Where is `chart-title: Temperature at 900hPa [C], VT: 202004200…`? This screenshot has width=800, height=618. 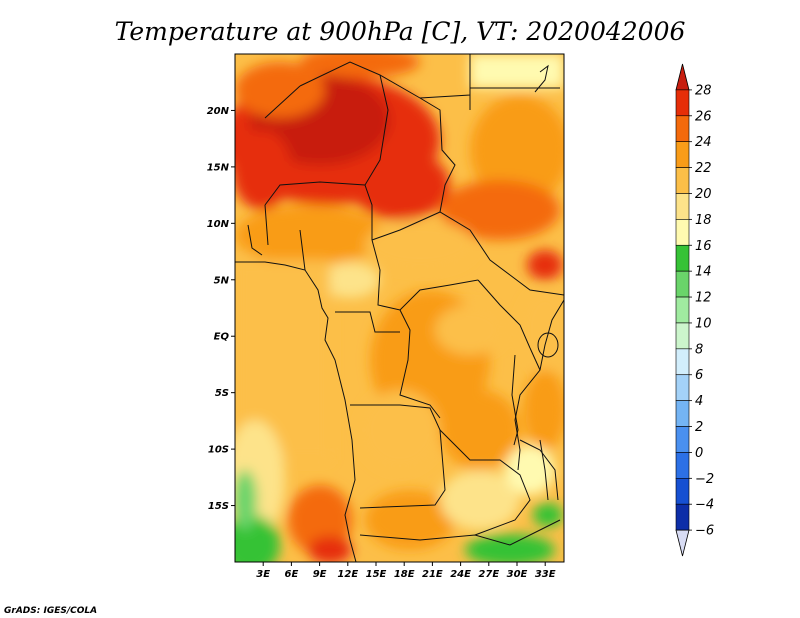 chart-title: Temperature at 900hPa [C], VT: 202004200… is located at coordinates (400, 31).